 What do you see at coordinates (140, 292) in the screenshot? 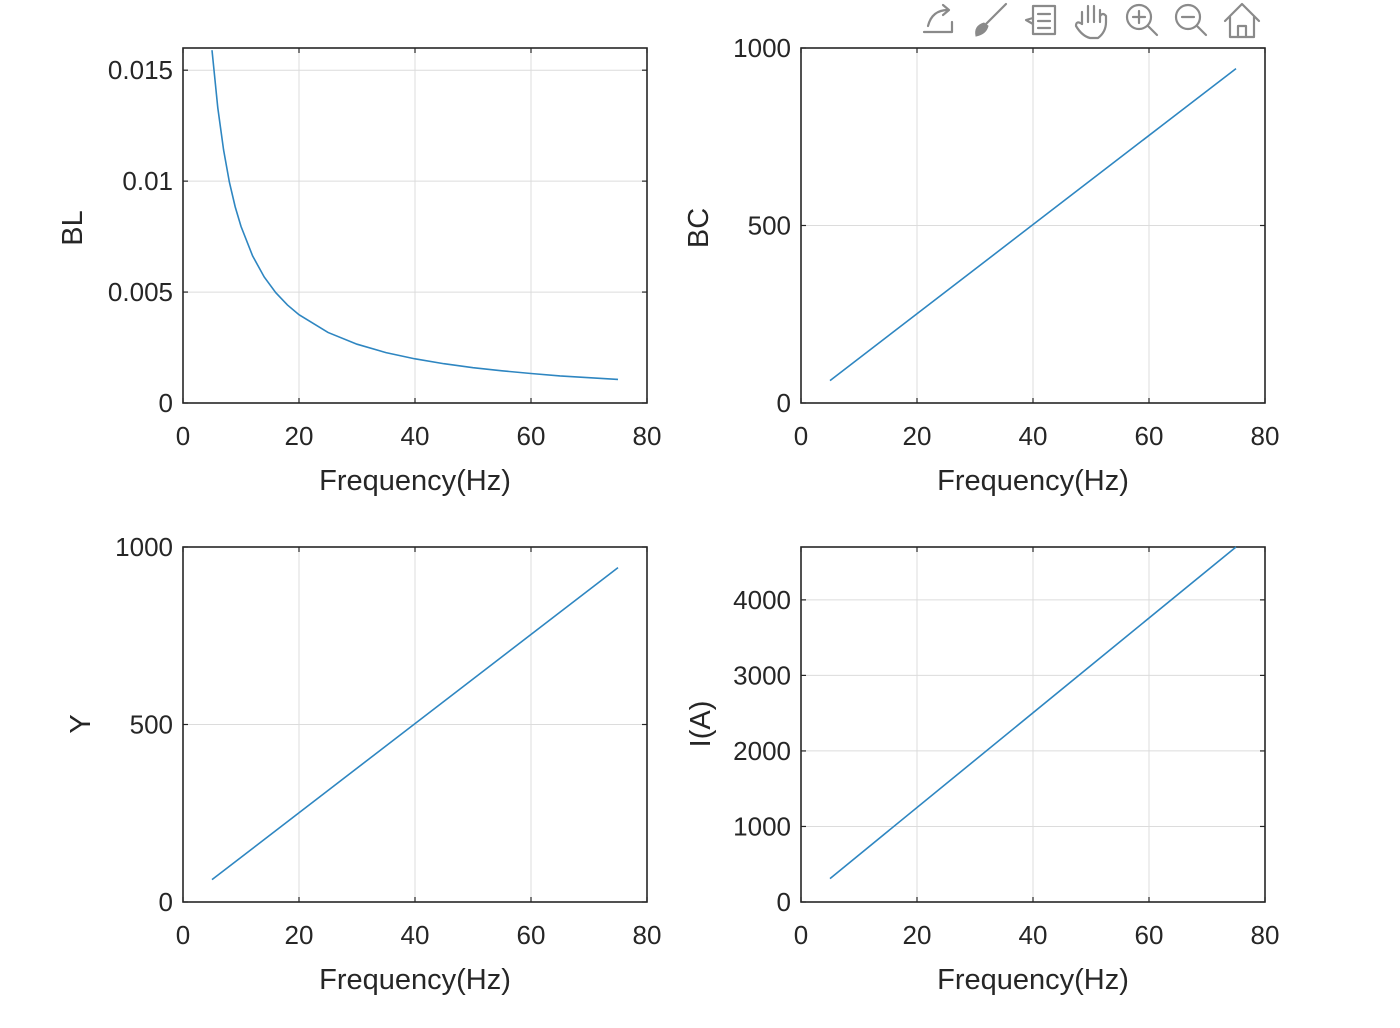
I see `y-tick-label: 0.005` at bounding box center [140, 292].